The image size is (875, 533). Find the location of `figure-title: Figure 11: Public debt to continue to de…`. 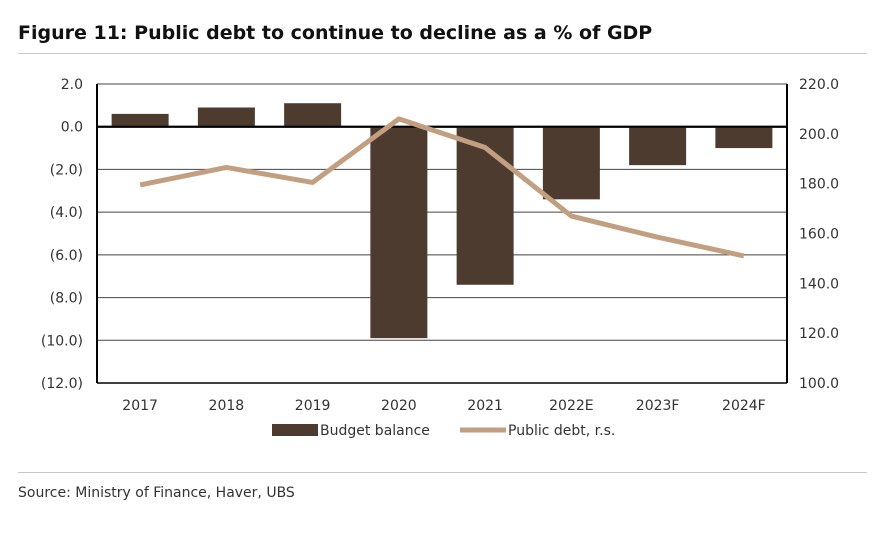

figure-title: Figure 11: Public debt to continue to de… is located at coordinates (335, 33).